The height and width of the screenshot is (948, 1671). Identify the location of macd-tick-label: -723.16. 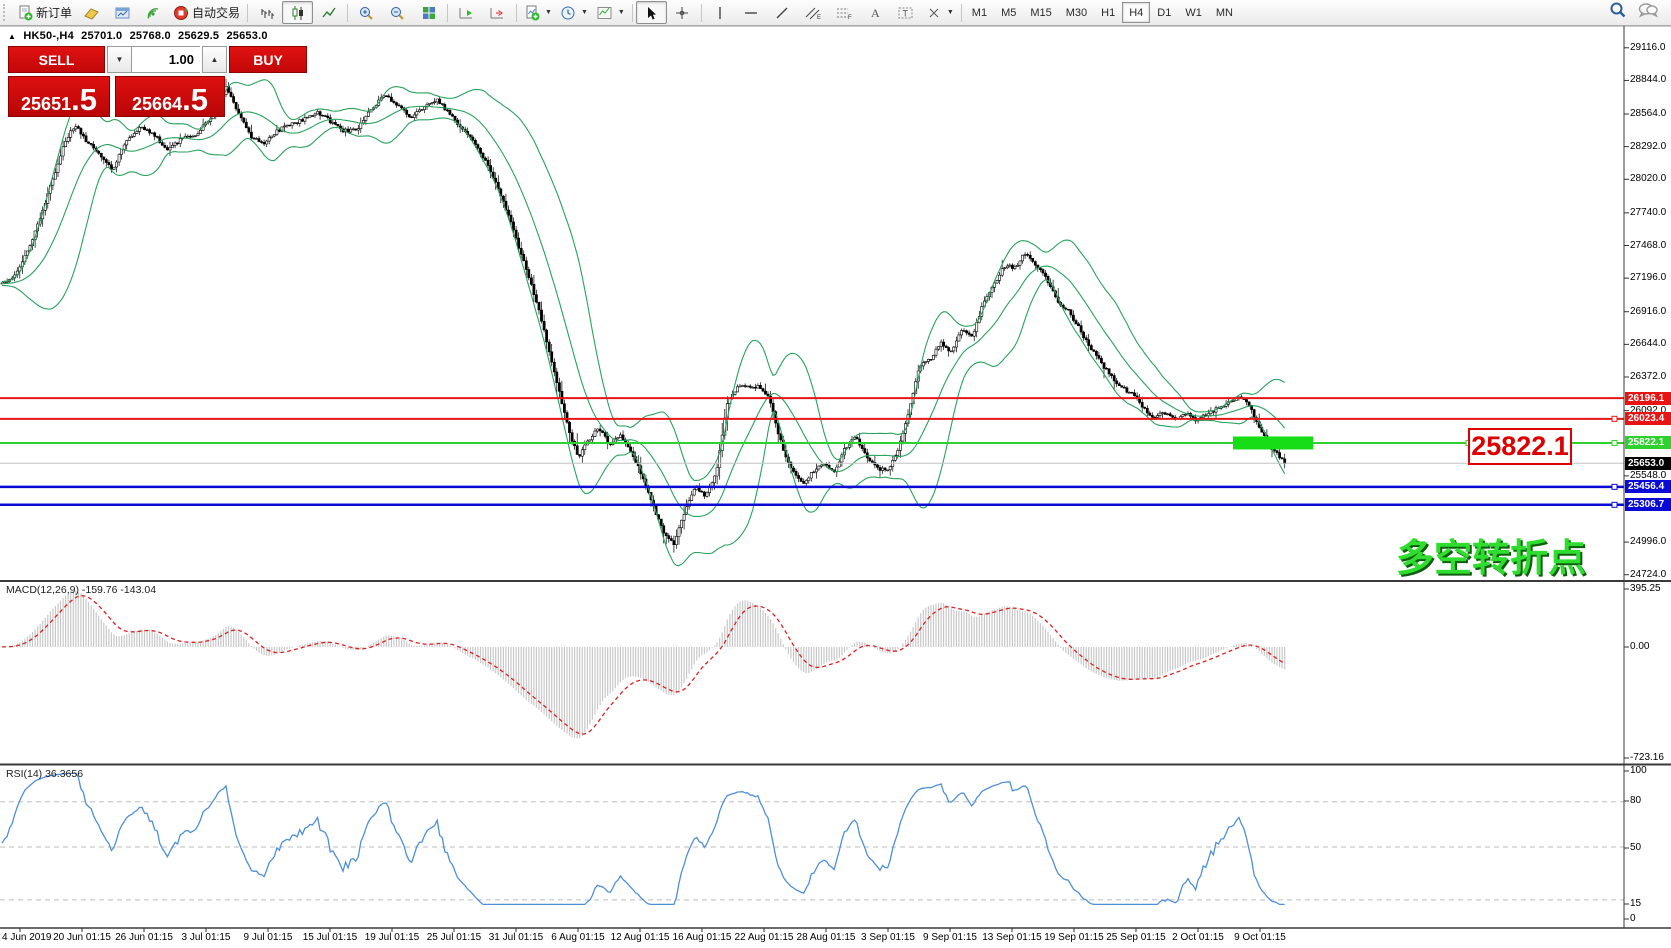
(1647, 757).